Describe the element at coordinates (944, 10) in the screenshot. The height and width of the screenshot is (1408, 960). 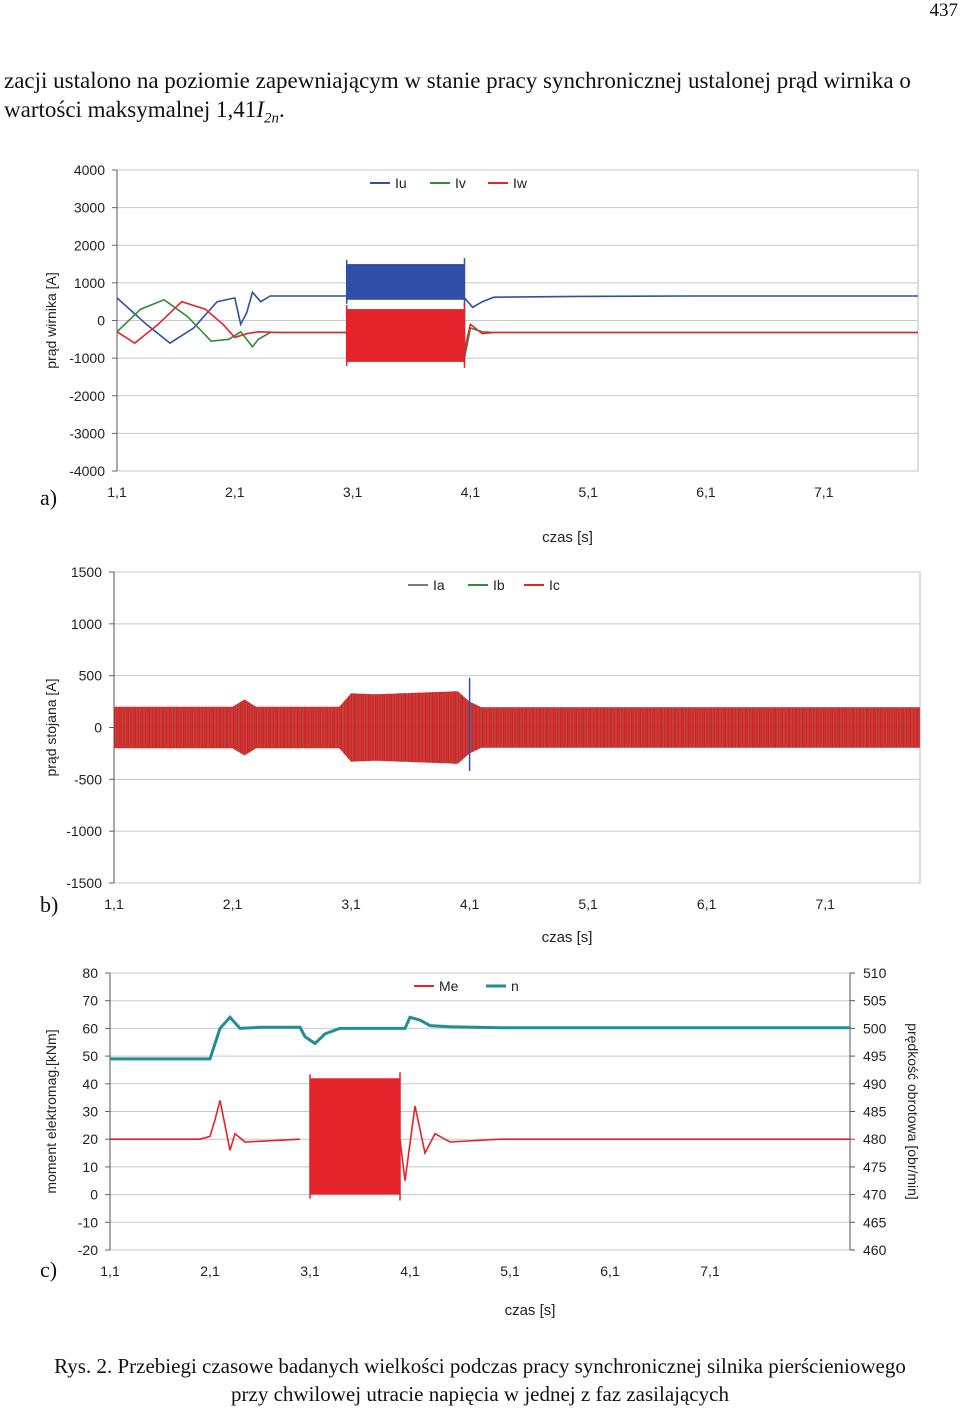
I see `page-number: 437` at that location.